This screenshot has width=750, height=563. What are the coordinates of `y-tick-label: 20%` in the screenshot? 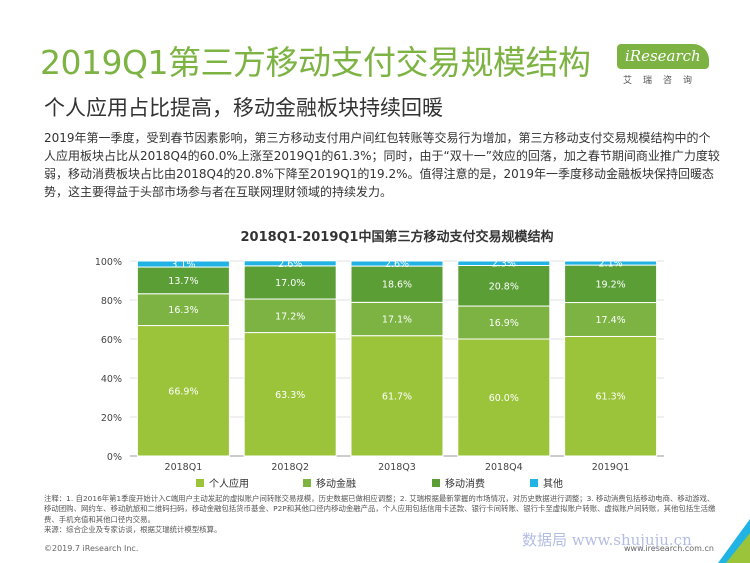 It's located at (111, 418).